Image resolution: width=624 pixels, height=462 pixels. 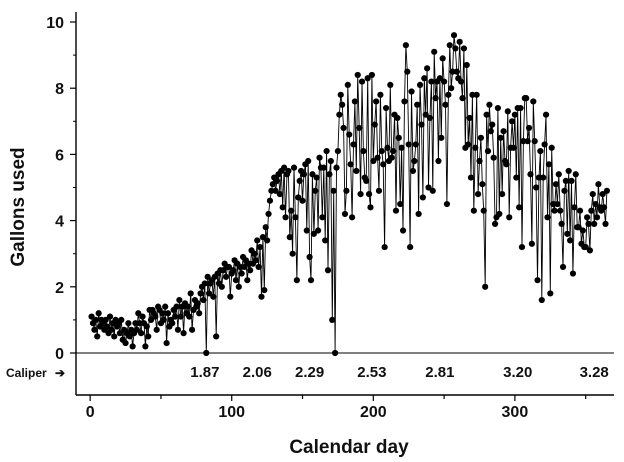 What do you see at coordinates (517, 372) in the screenshot?
I see `caliper-value: 3.20` at bounding box center [517, 372].